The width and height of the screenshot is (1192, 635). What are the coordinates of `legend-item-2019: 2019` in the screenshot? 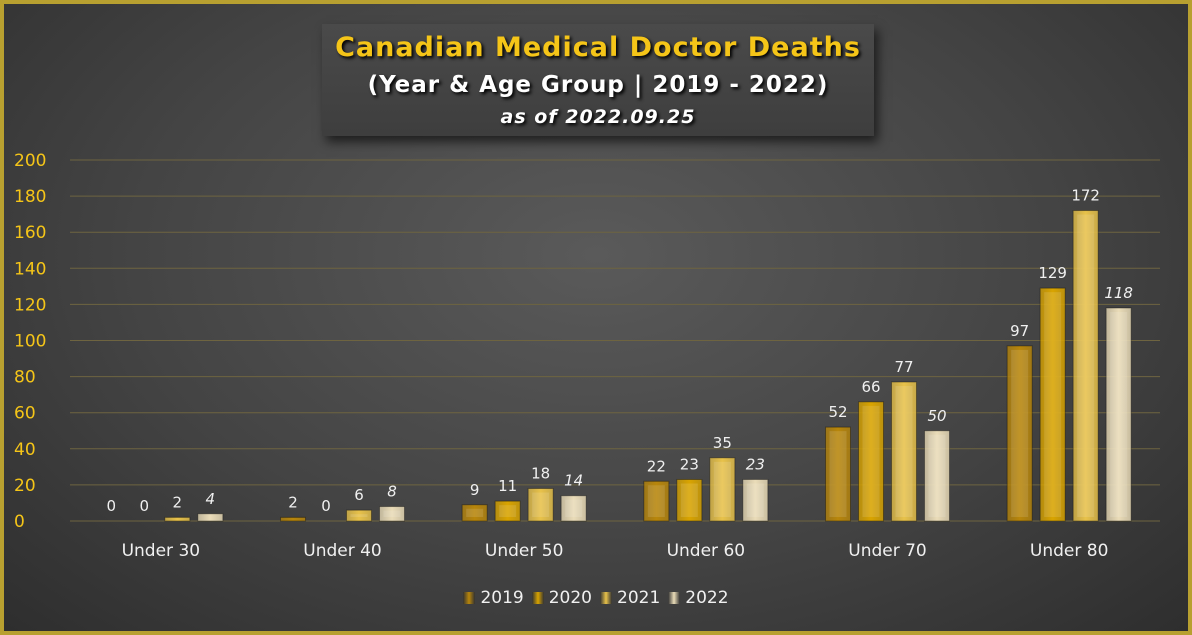 It's located at (493, 598).